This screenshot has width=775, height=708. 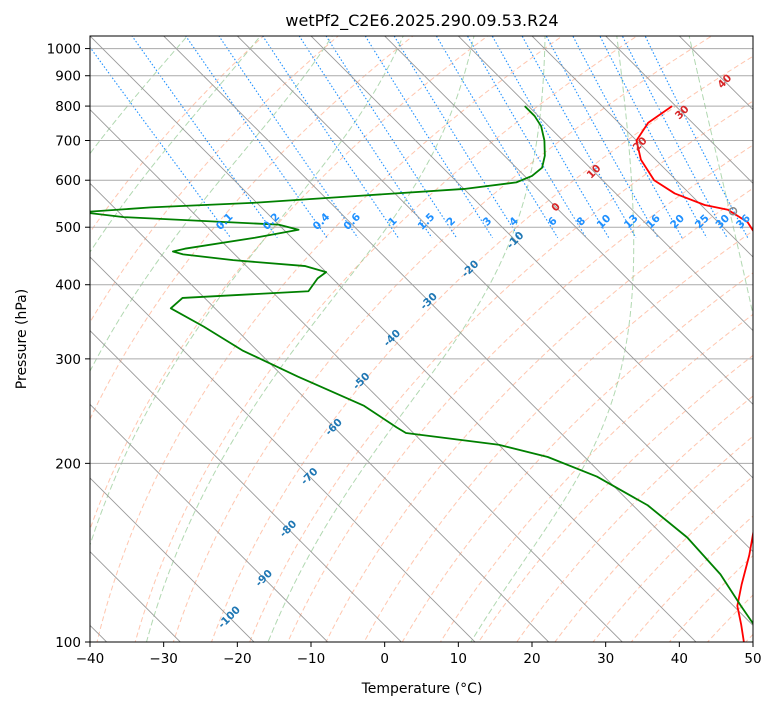 What do you see at coordinates (68, 141) in the screenshot?
I see `y-tick-label: 700` at bounding box center [68, 141].